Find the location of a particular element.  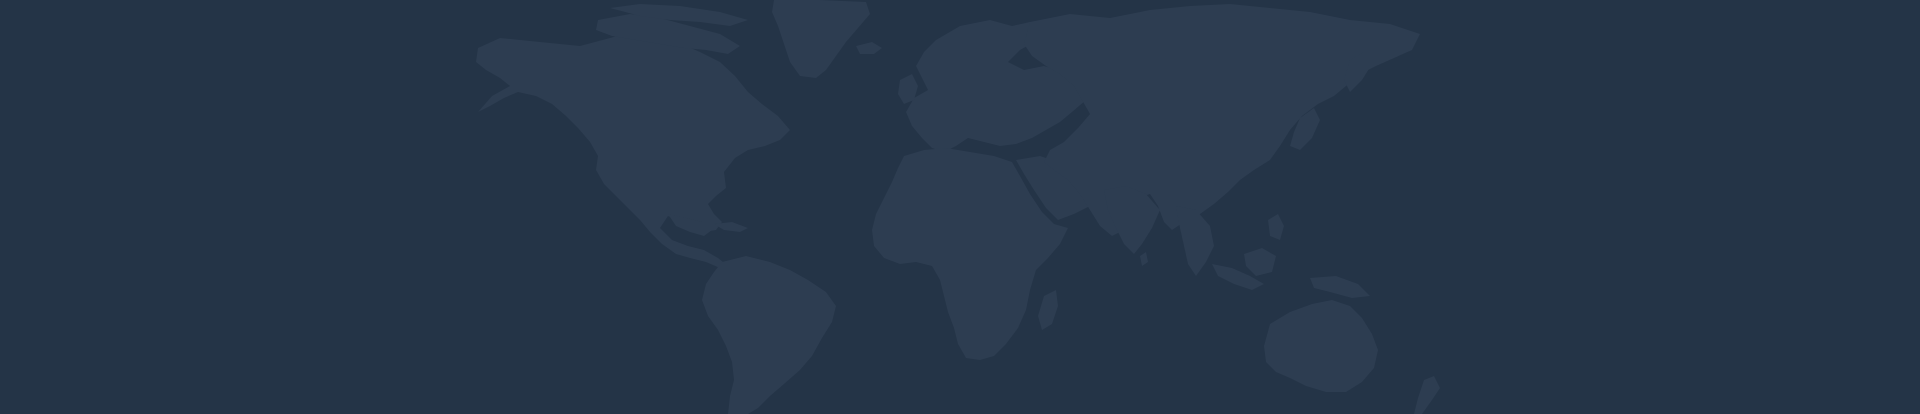

indonesia is located at coordinates (1238, 277).